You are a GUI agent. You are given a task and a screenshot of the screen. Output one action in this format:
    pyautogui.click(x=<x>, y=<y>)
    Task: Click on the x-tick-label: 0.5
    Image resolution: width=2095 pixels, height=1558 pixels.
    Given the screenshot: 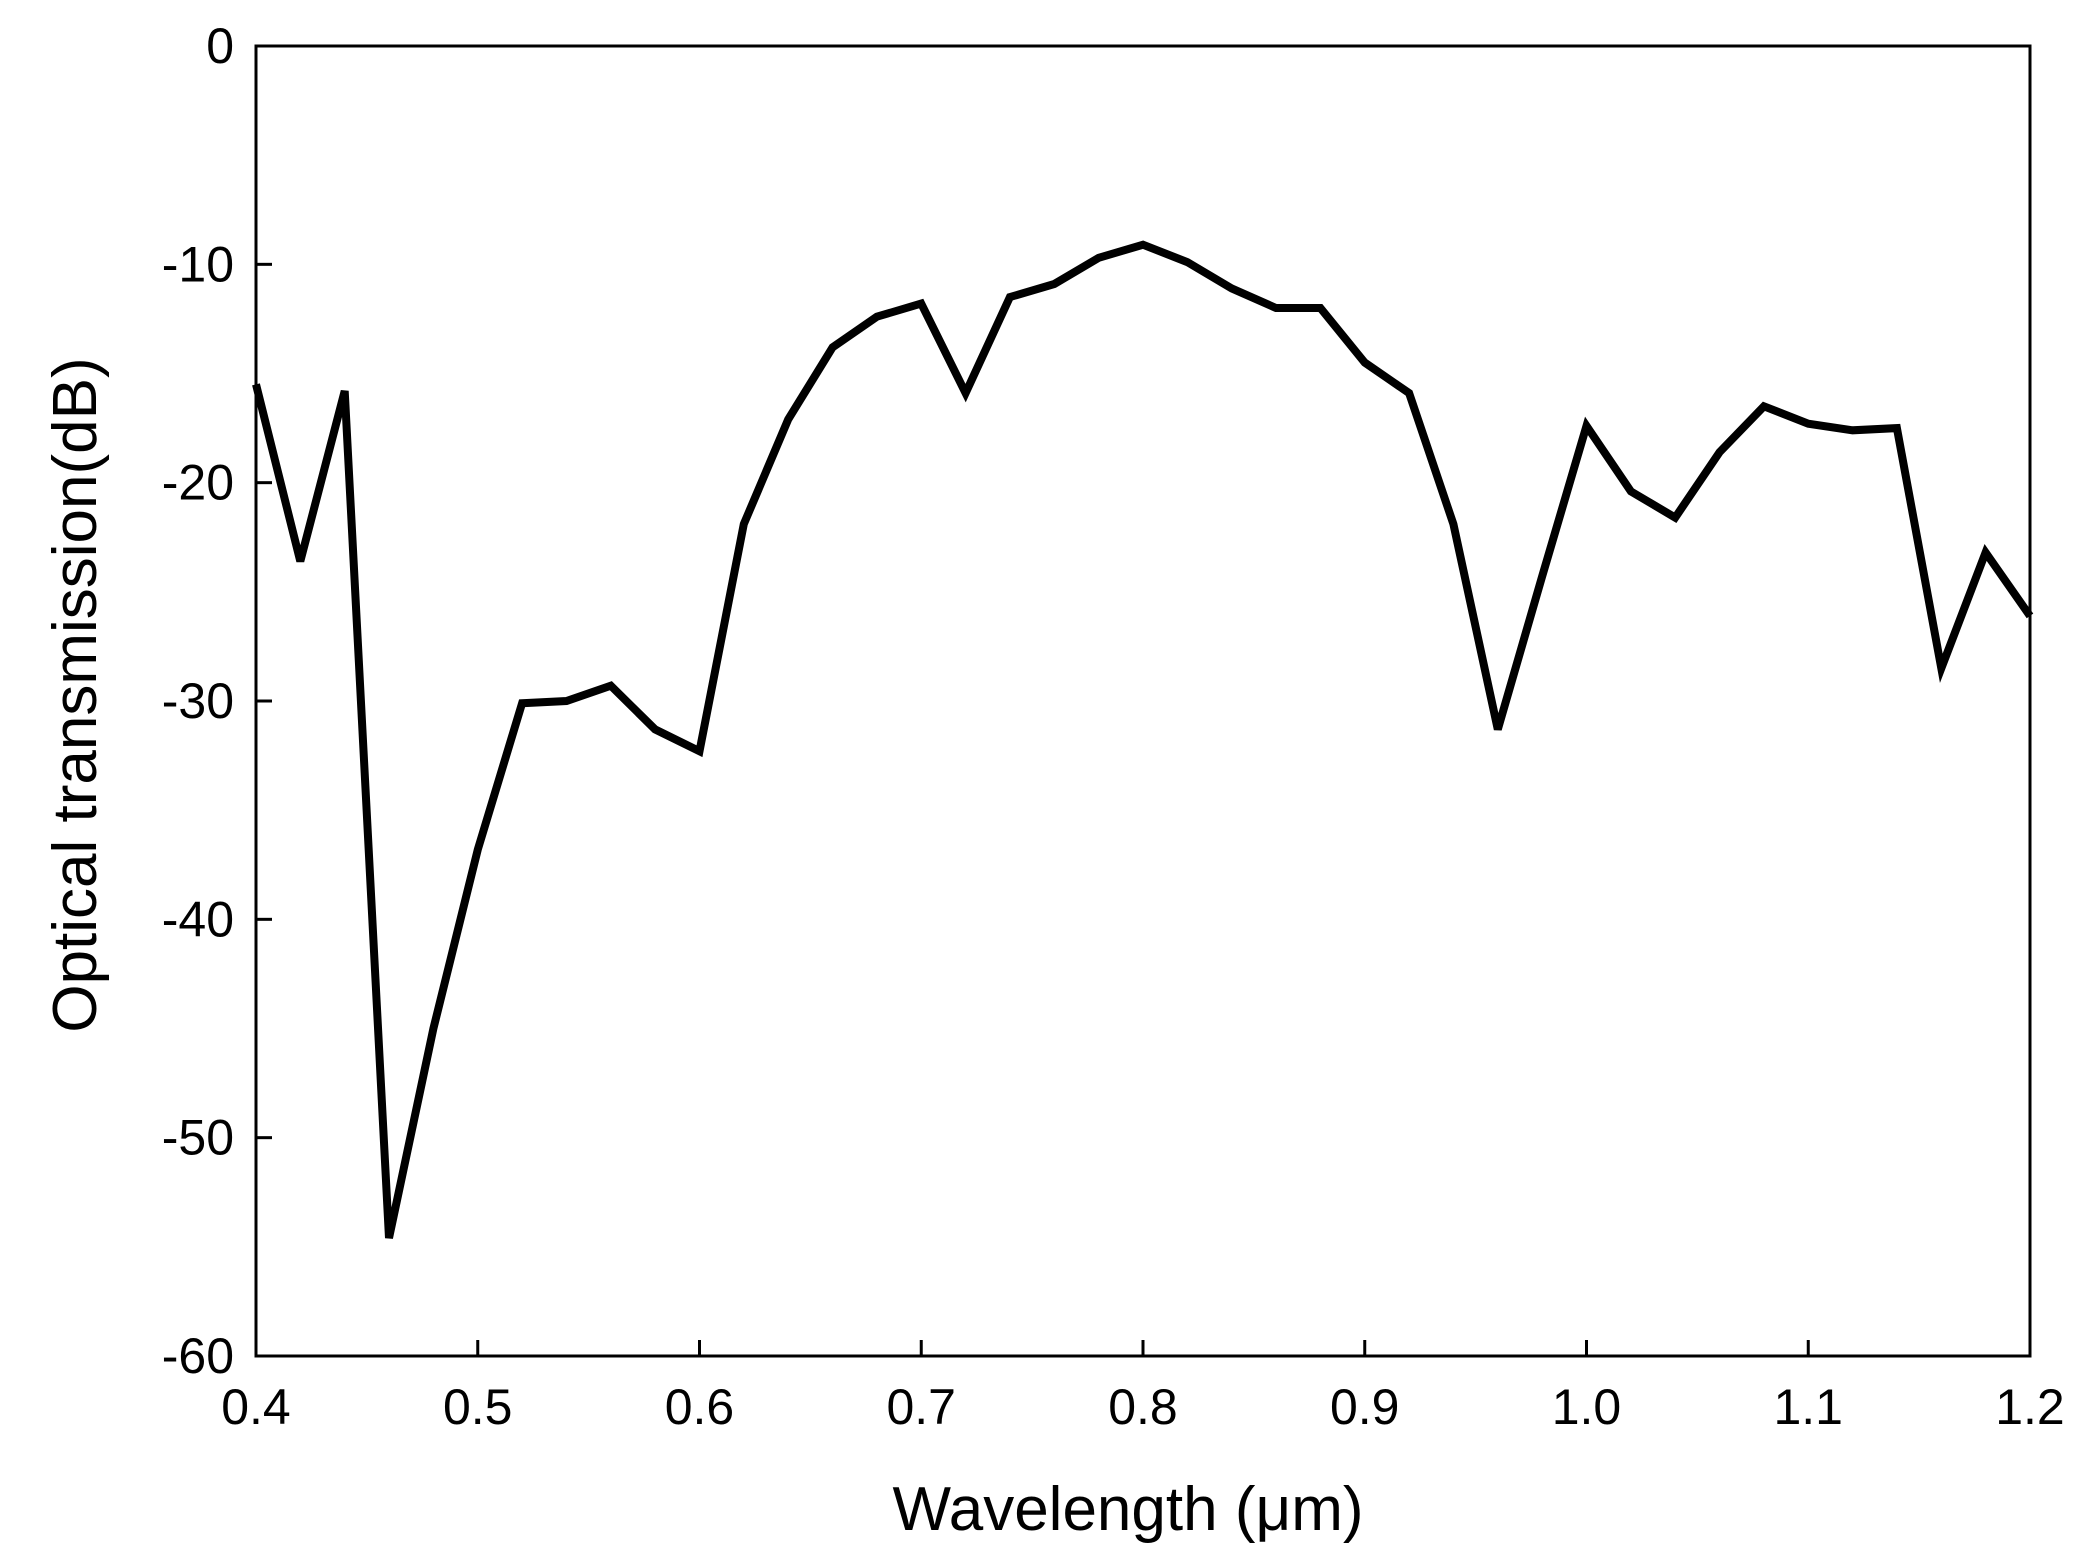 What is the action you would take?
    pyautogui.click(x=478, y=1407)
    